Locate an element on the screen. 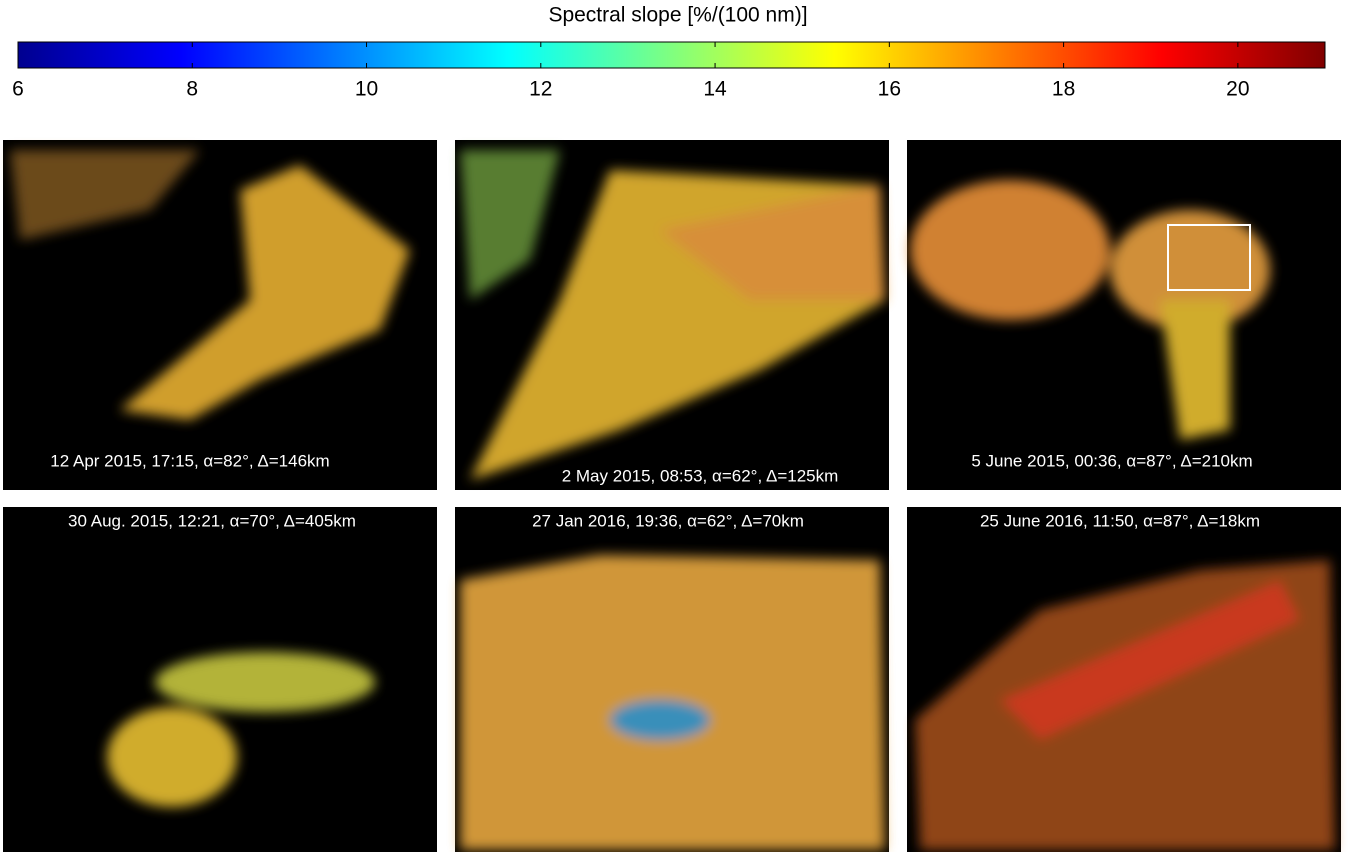 Image resolution: width=1357 pixels, height=857 pixels. colorbar is located at coordinates (671, 55).